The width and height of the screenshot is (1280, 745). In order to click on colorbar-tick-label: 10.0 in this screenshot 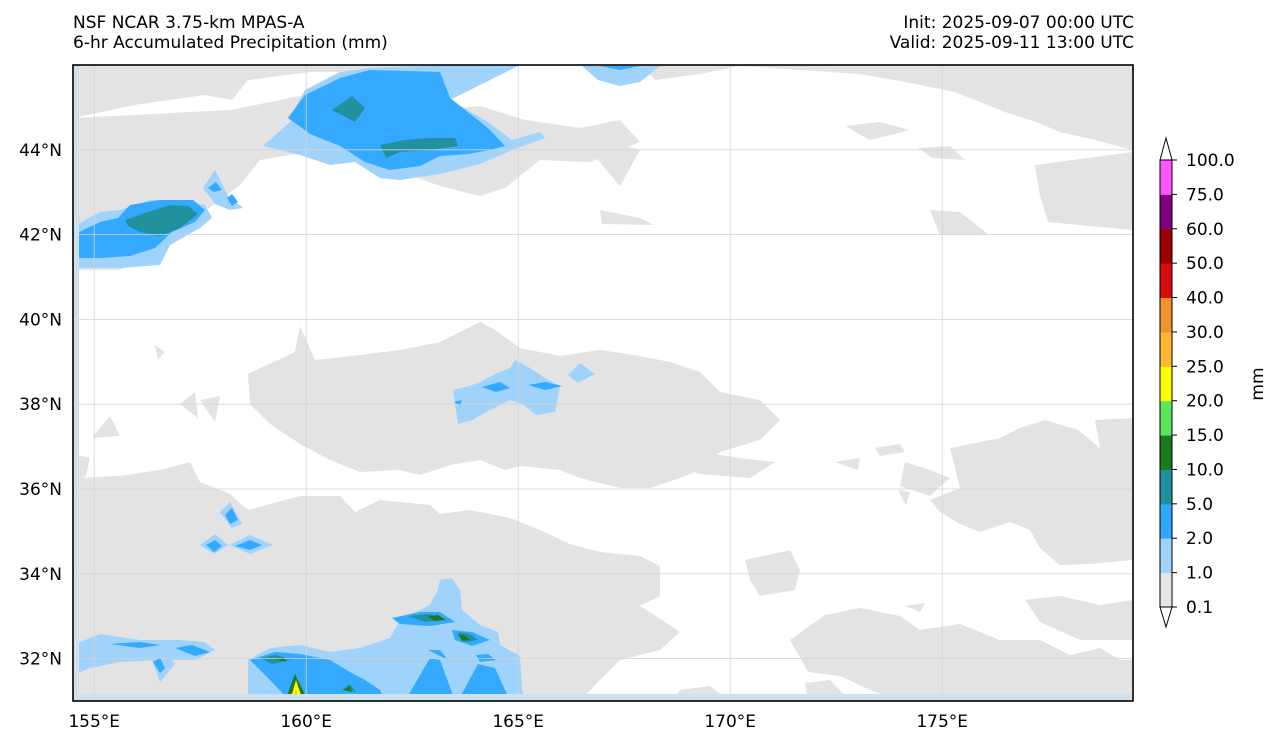, I will do `click(1205, 470)`.